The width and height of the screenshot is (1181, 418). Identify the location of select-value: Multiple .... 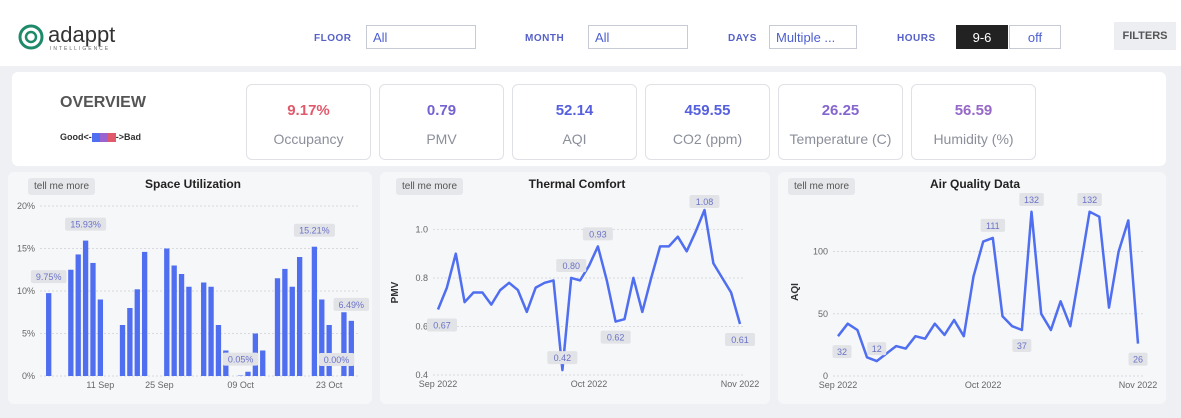
(806, 37).